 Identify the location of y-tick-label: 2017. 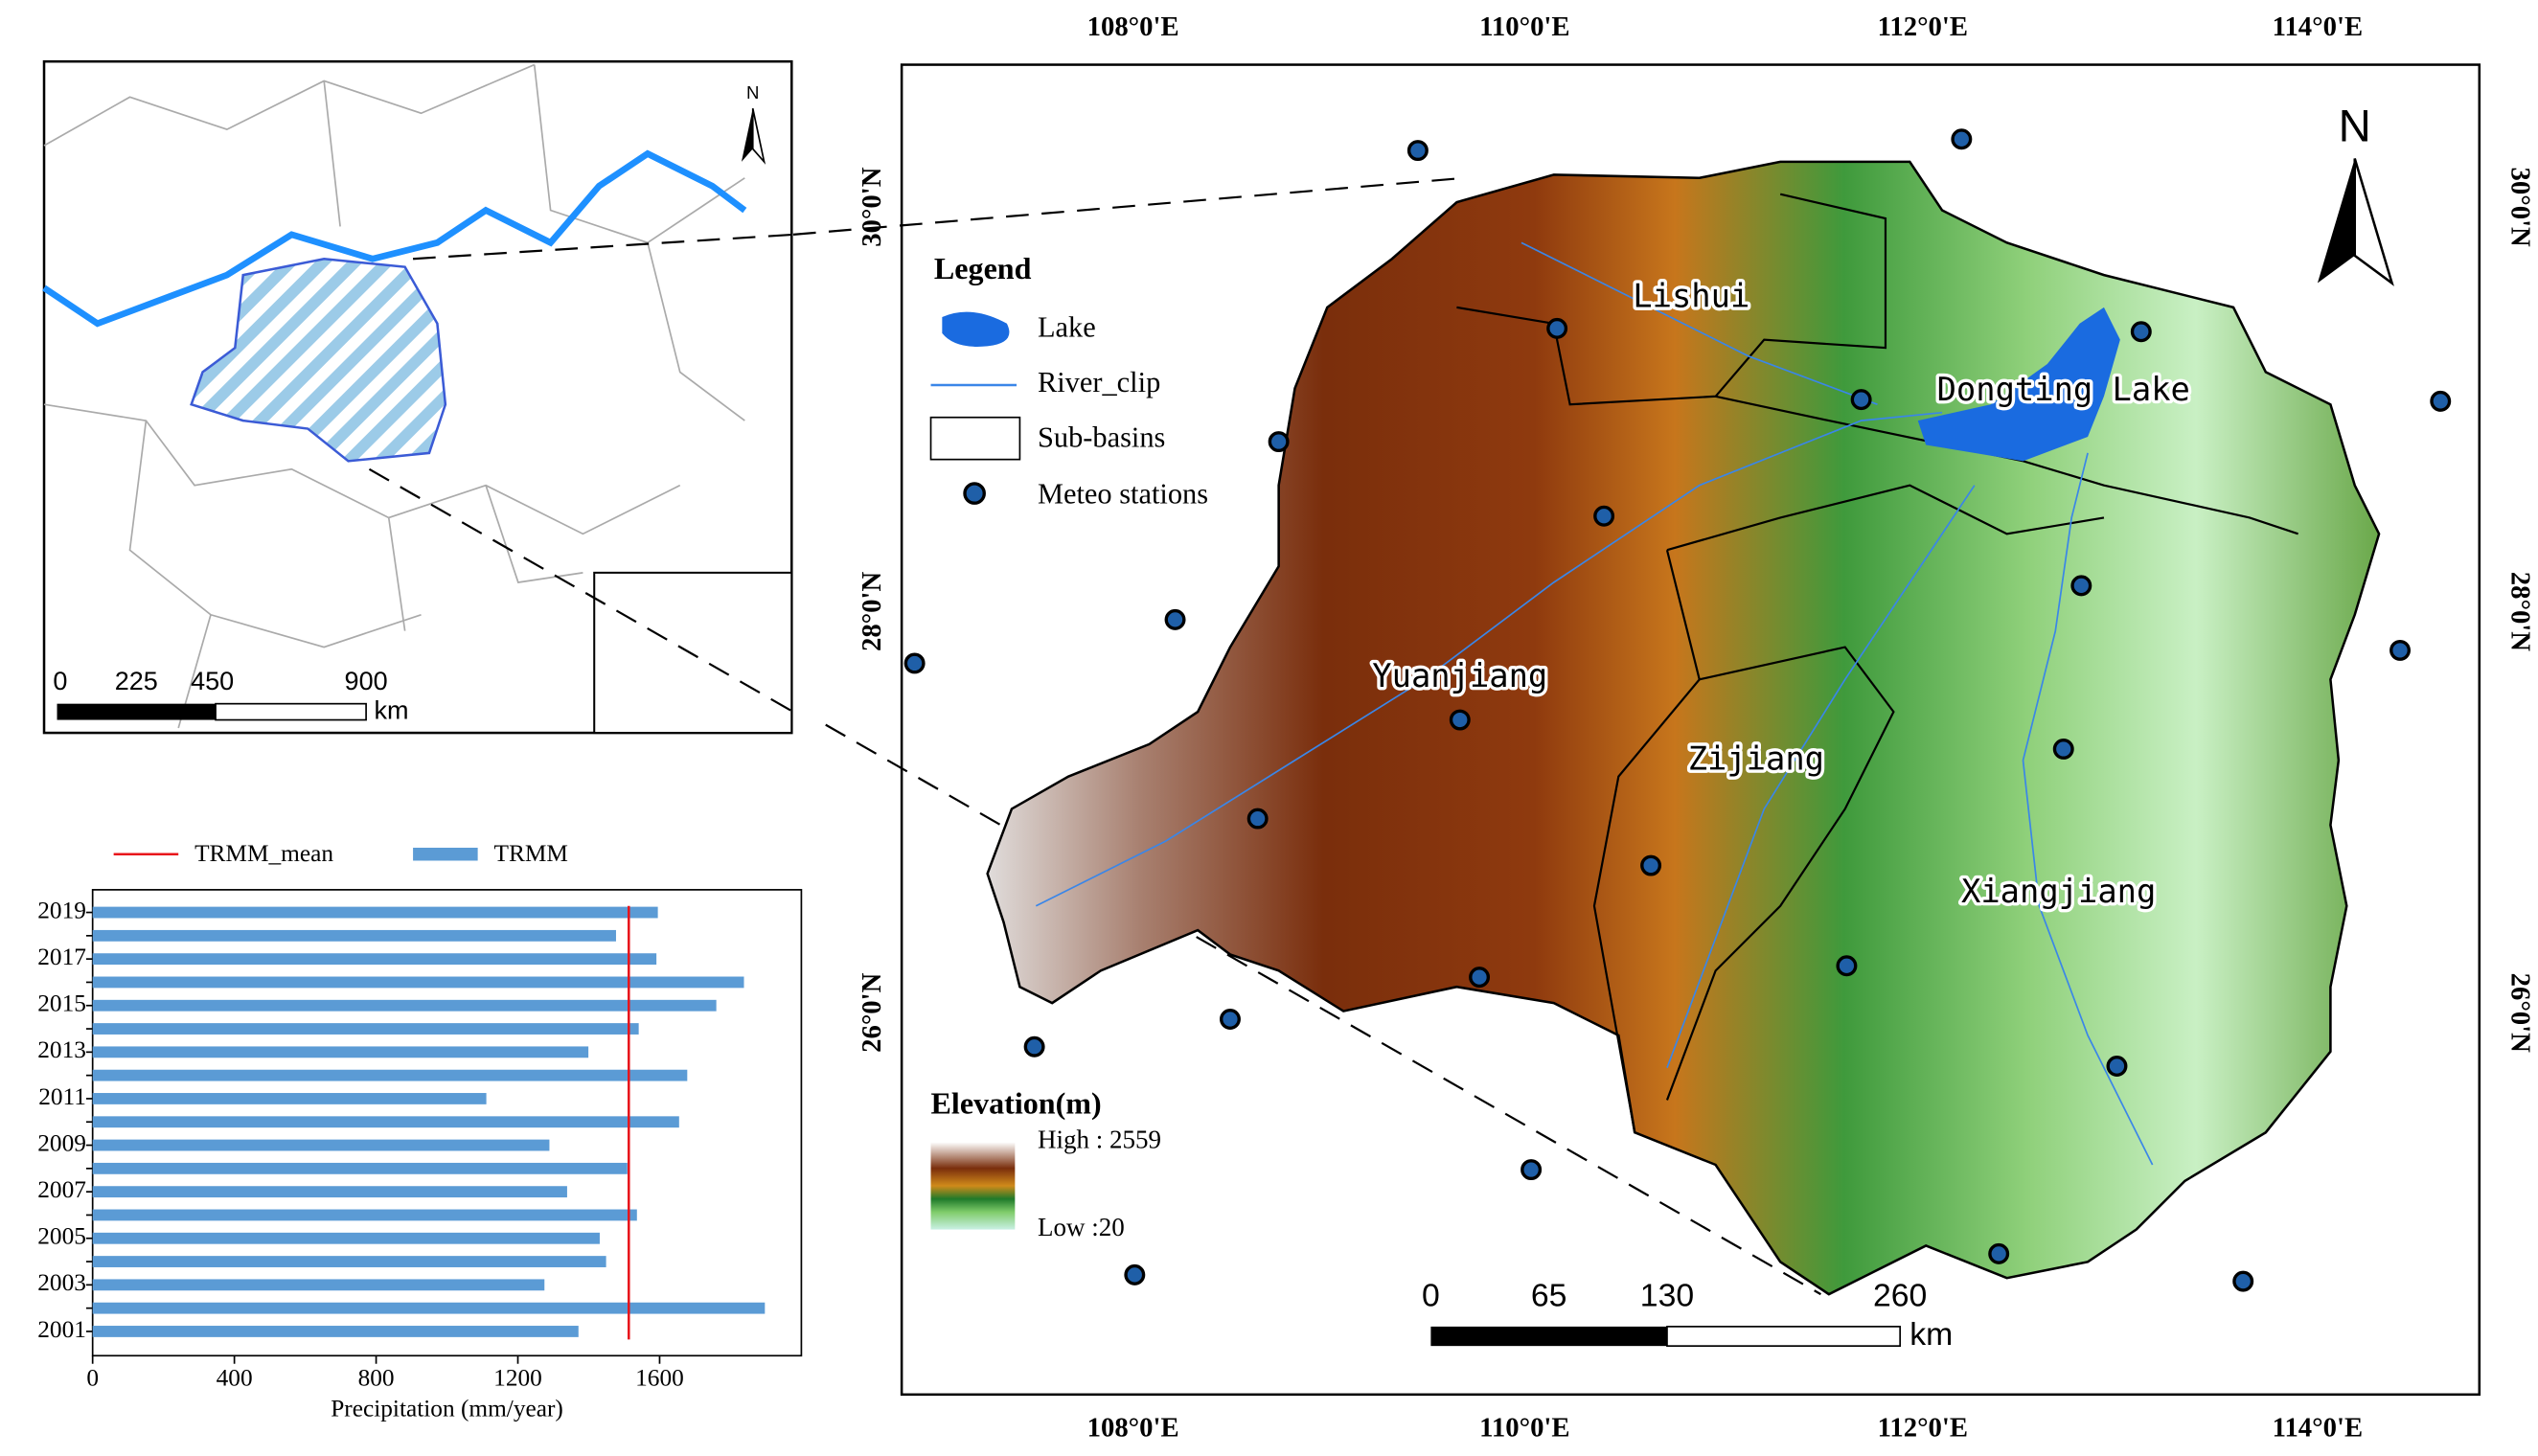
(61, 957).